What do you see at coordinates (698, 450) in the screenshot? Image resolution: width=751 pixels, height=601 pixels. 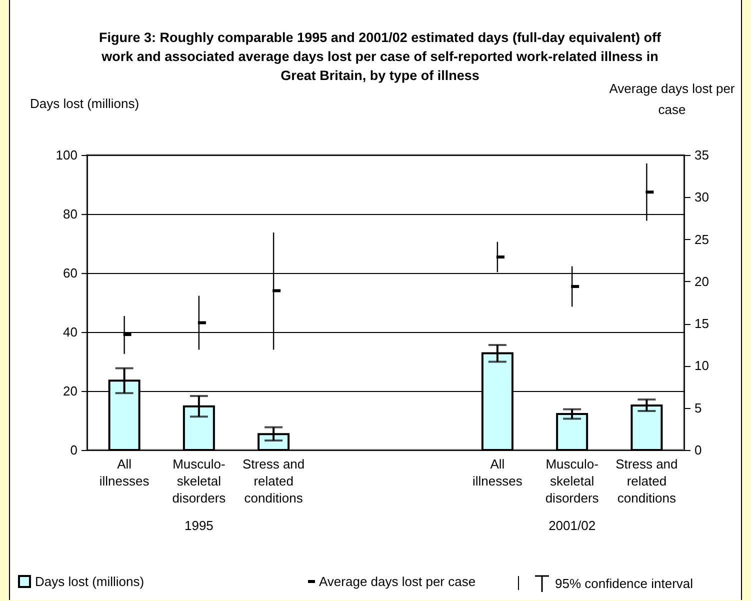 I see `y2-tick-label: 0` at bounding box center [698, 450].